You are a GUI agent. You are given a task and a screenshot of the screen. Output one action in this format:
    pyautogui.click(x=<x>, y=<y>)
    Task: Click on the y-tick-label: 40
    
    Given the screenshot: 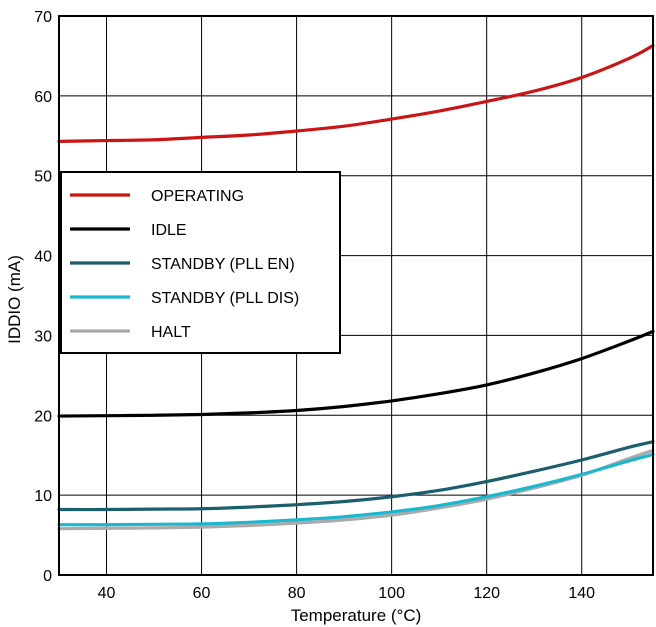 What is the action you would take?
    pyautogui.click(x=43, y=257)
    